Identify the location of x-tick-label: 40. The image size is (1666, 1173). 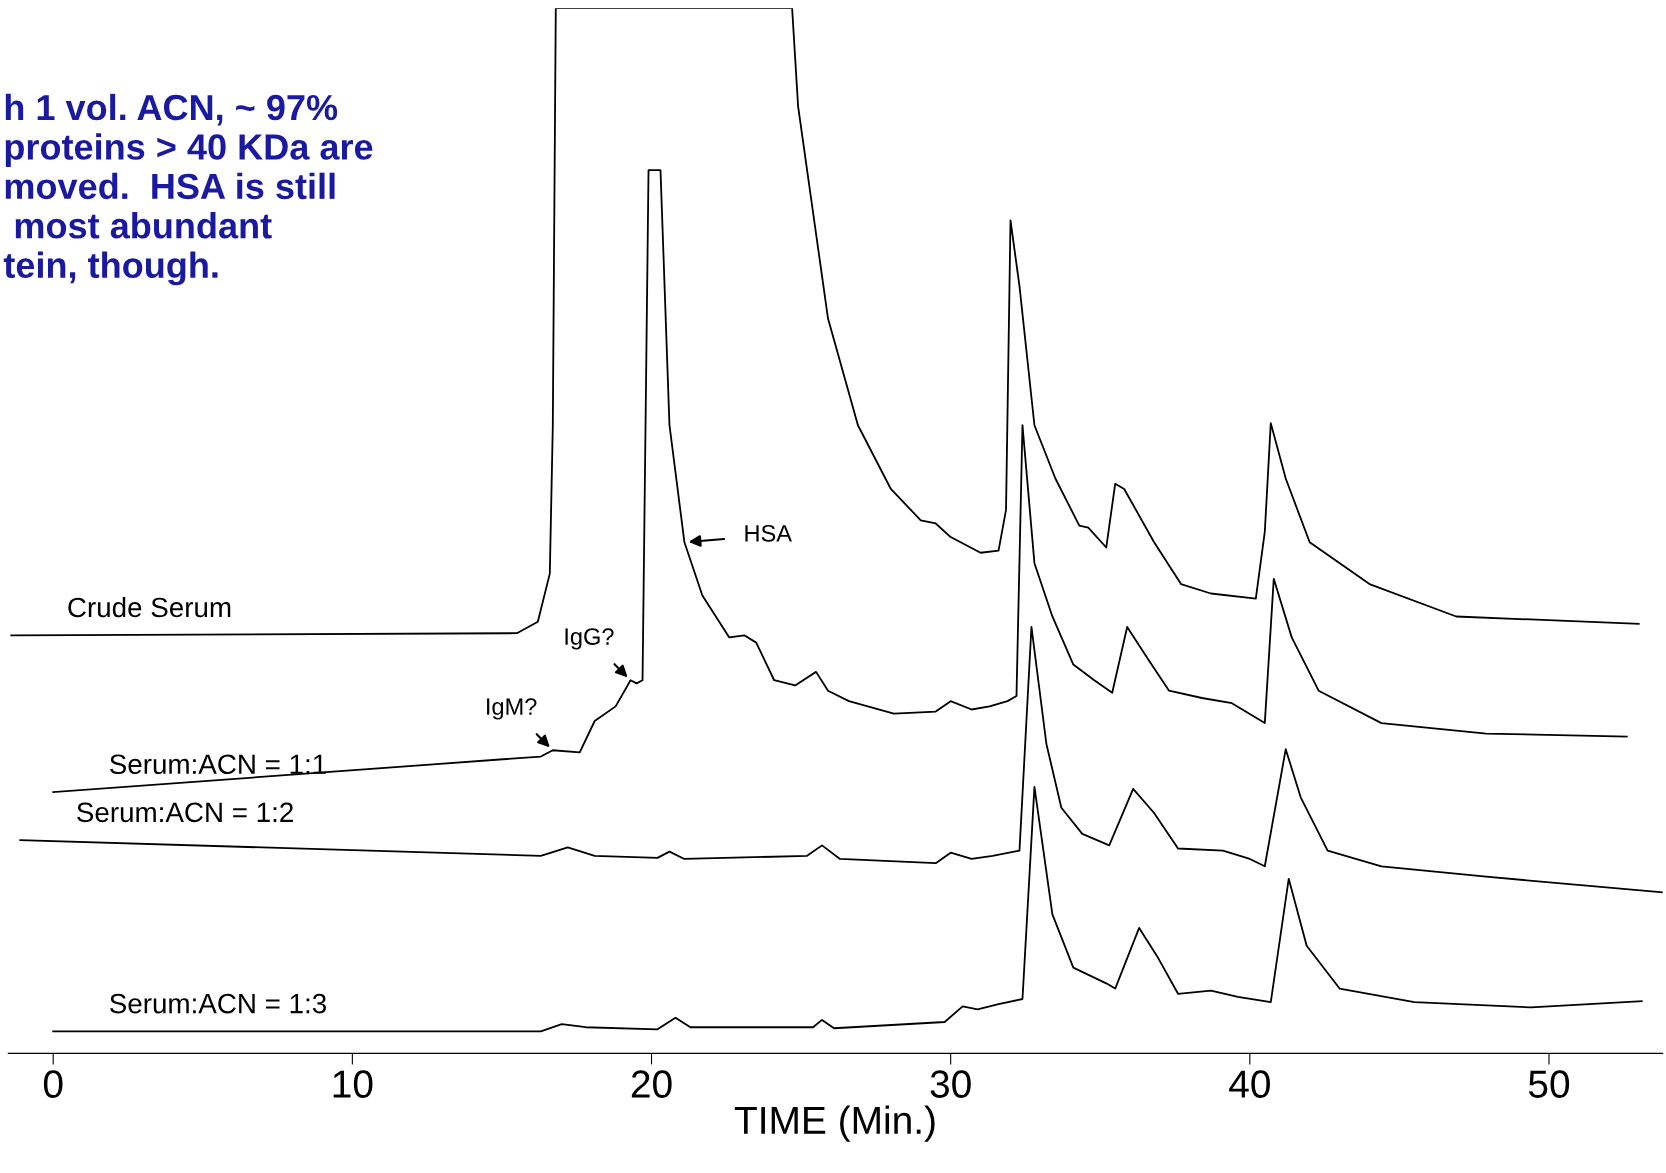
(1249, 1084).